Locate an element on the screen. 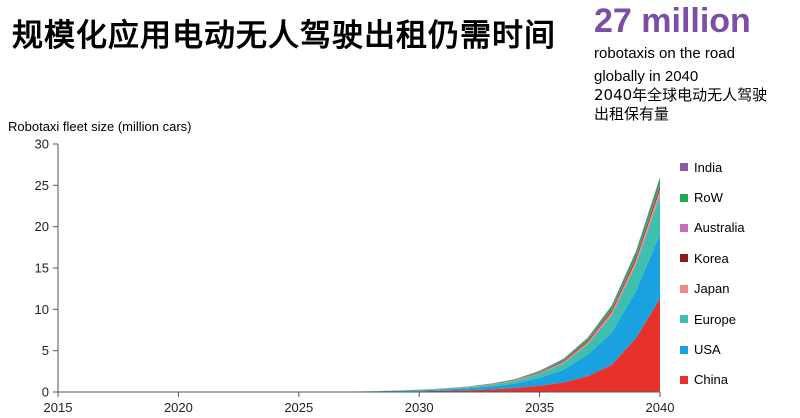  legend-label: India is located at coordinates (708, 167).